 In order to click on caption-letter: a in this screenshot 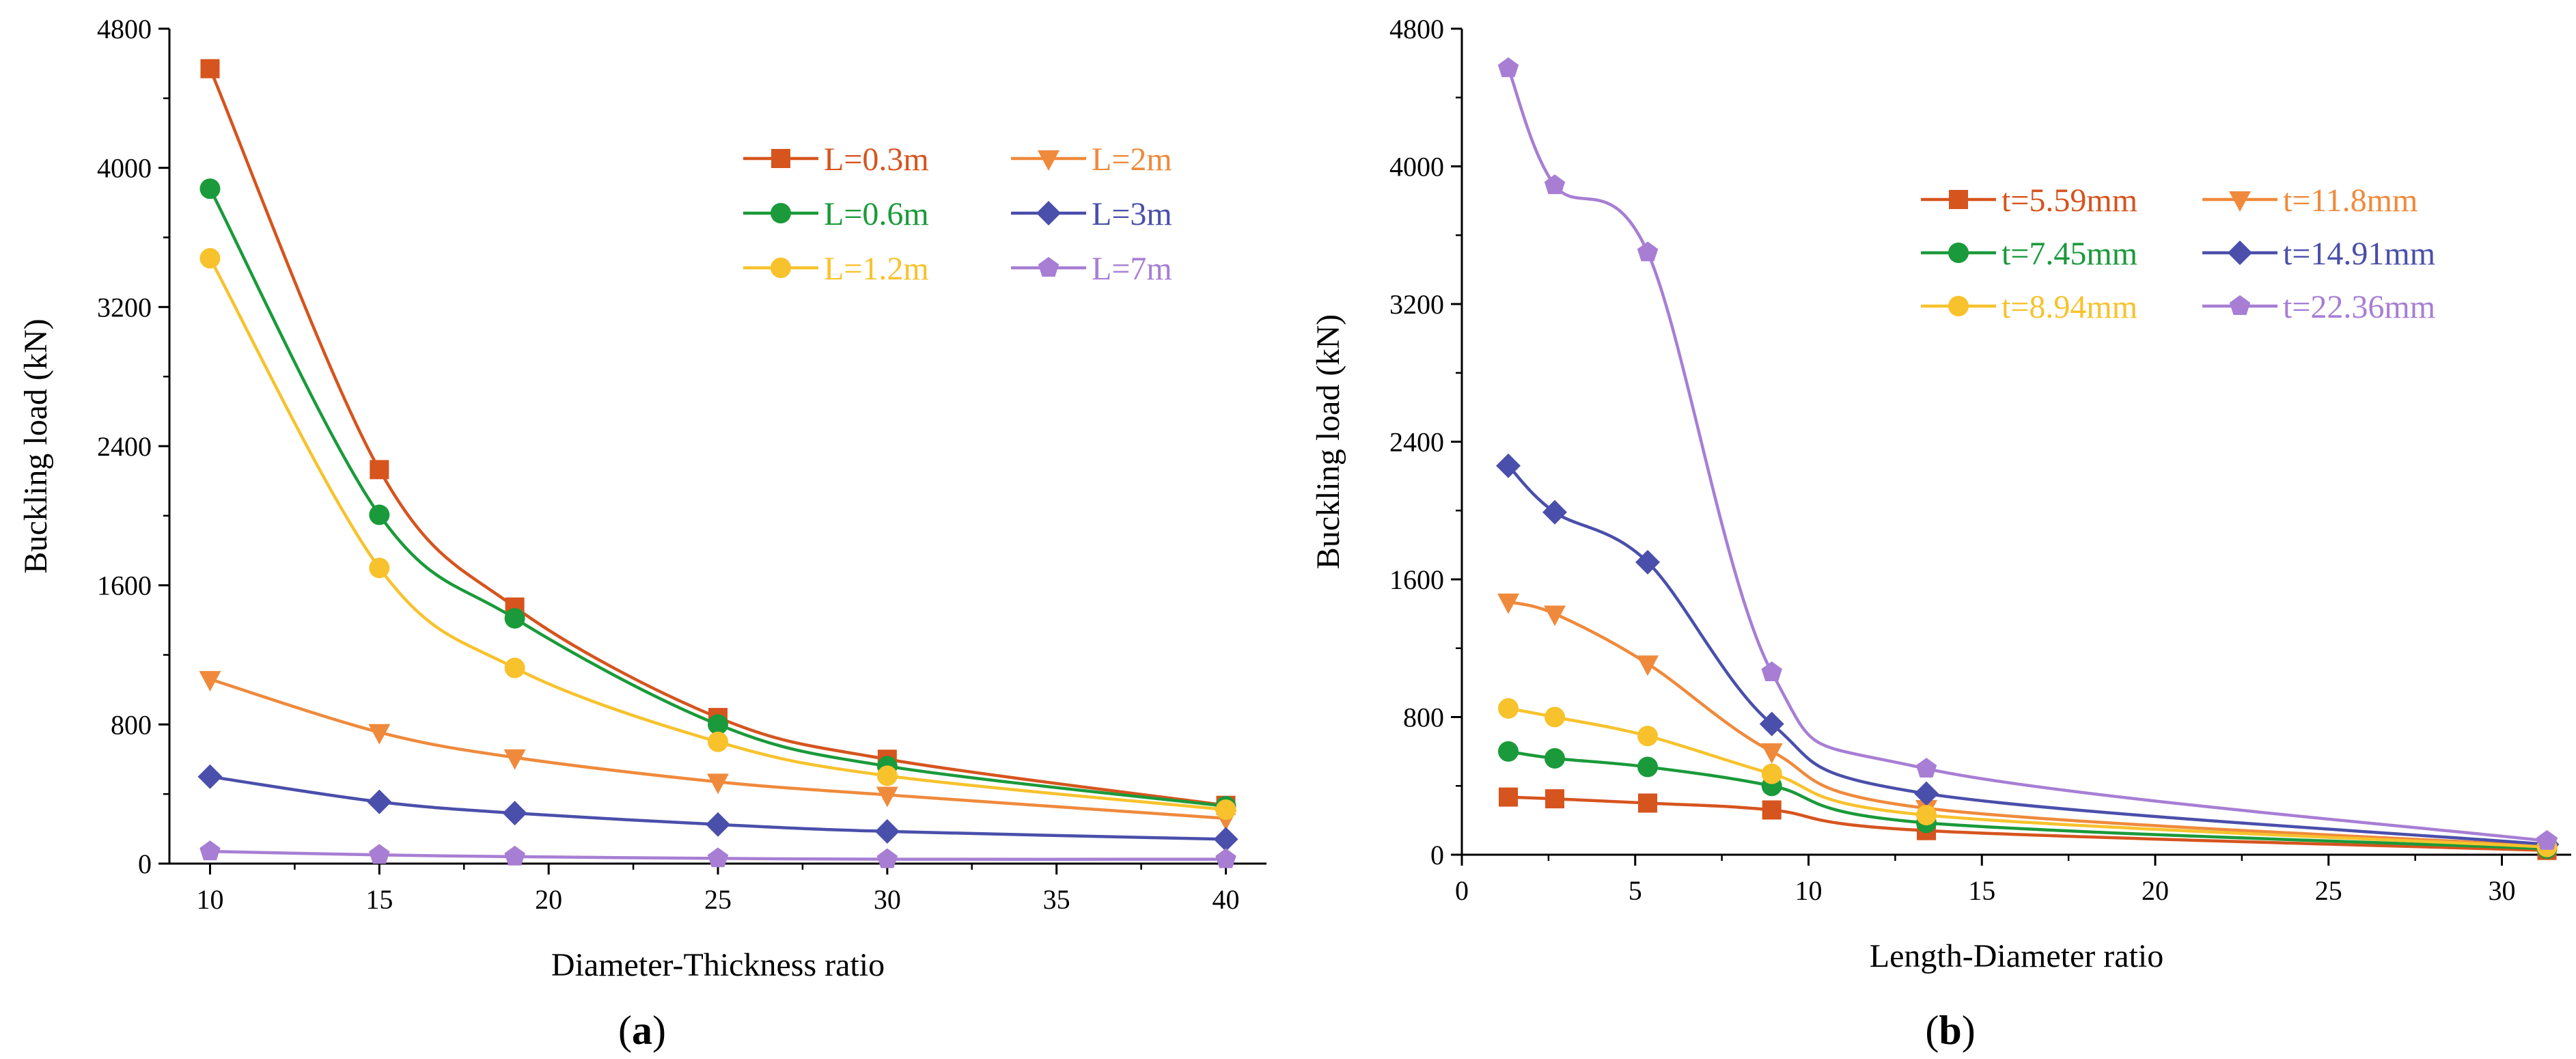, I will do `click(642, 1030)`.